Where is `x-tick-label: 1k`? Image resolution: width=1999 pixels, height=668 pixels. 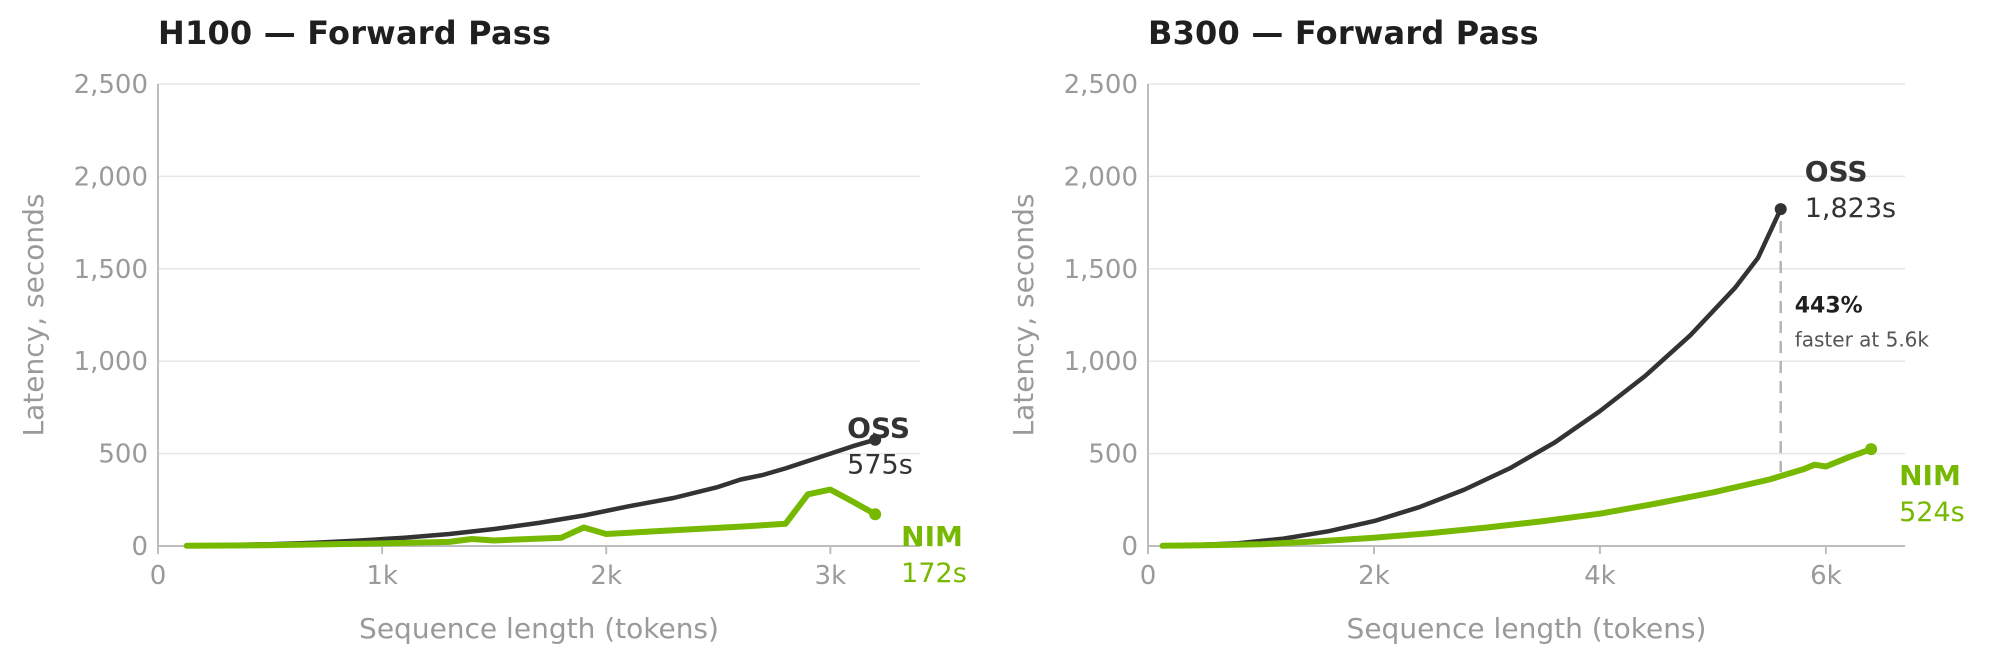
x-tick-label: 1k is located at coordinates (382, 576).